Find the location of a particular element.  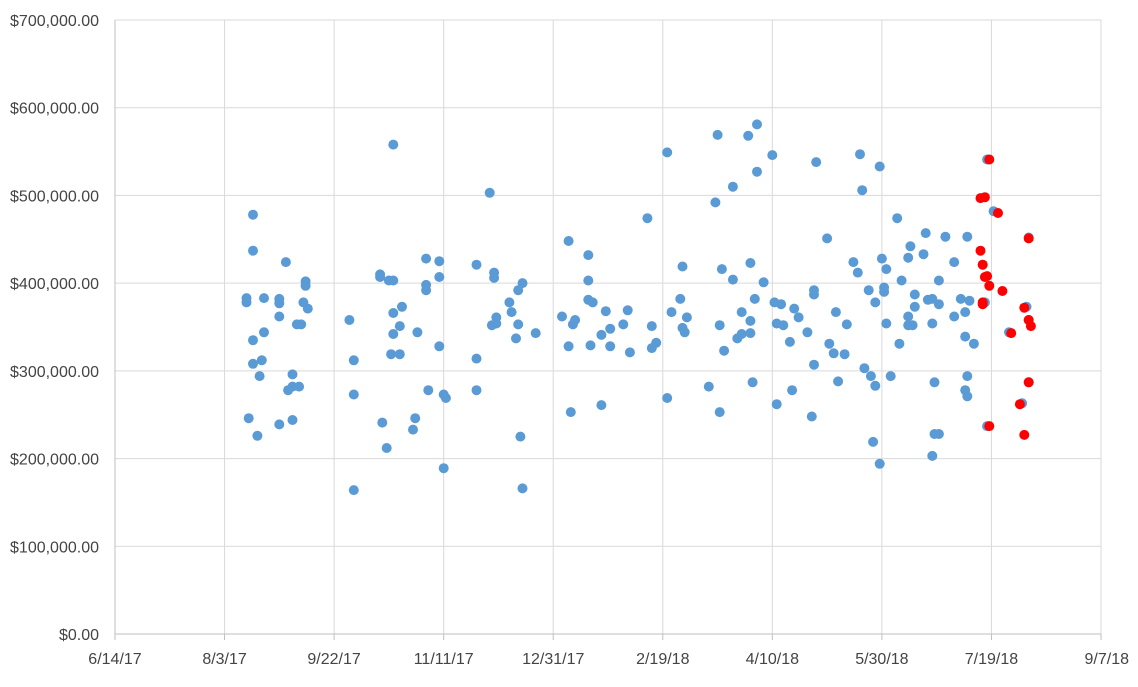

x-tick-label: 8/3/17 is located at coordinates (224, 659).